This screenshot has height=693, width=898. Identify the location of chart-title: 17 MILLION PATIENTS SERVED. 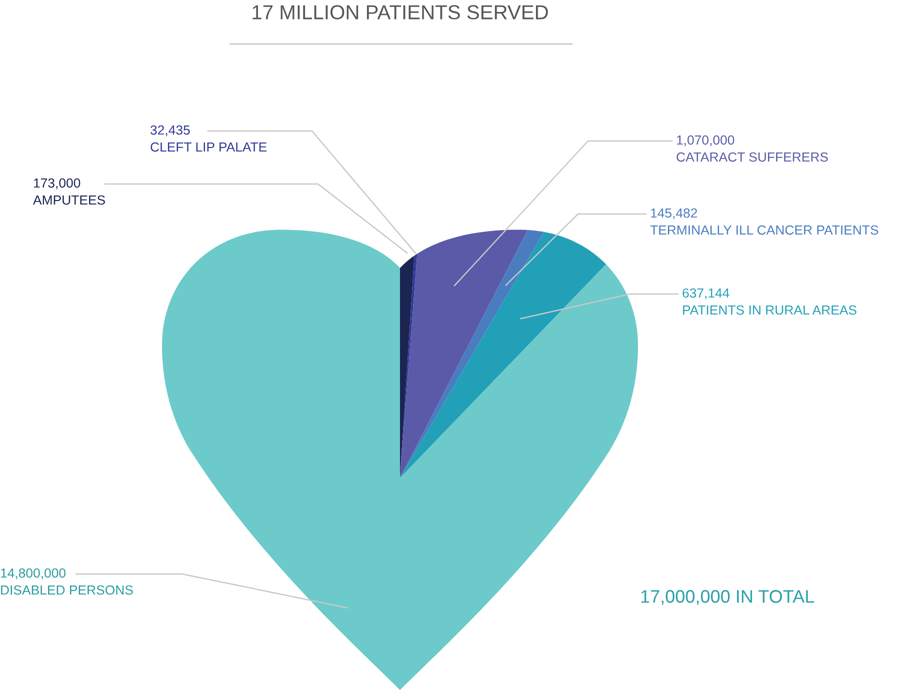
(400, 12).